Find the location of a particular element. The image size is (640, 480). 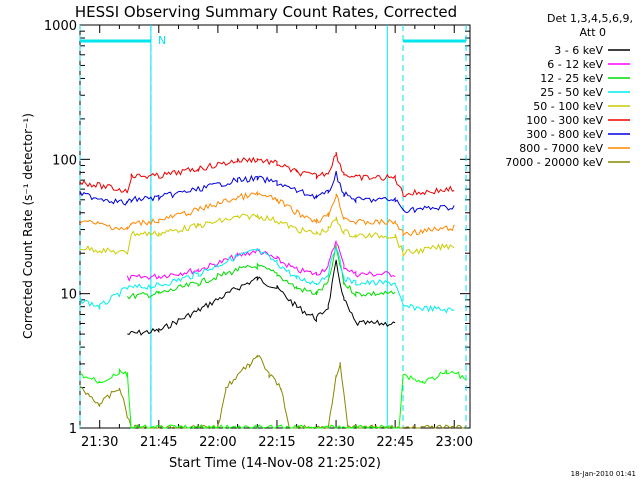

legend-label: 3 - 6 keV is located at coordinates (578, 50).